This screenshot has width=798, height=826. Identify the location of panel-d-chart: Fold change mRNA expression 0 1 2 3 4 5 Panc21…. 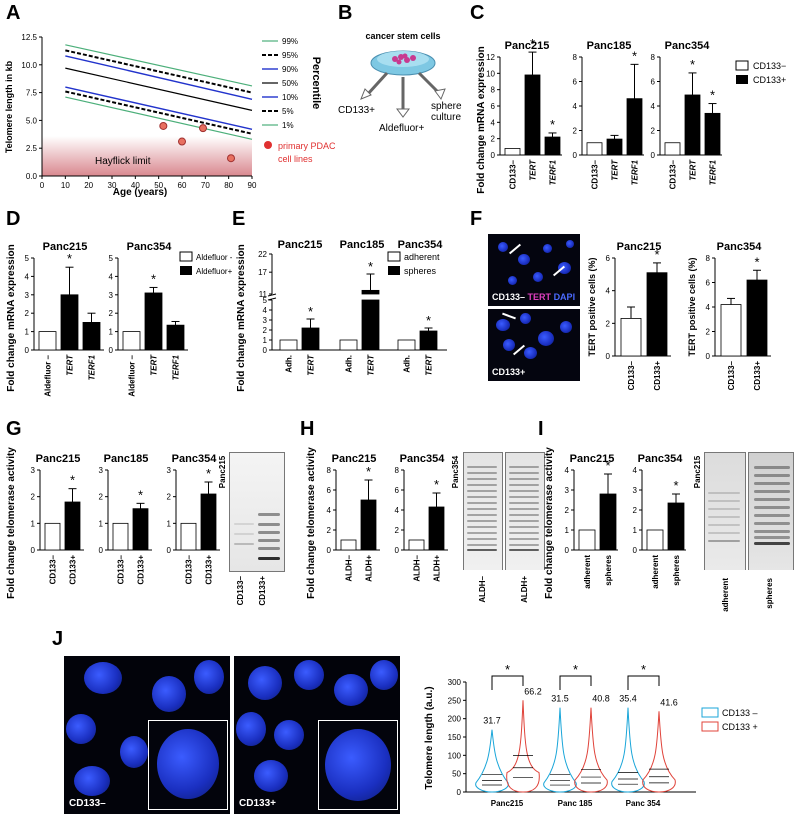
(119, 319).